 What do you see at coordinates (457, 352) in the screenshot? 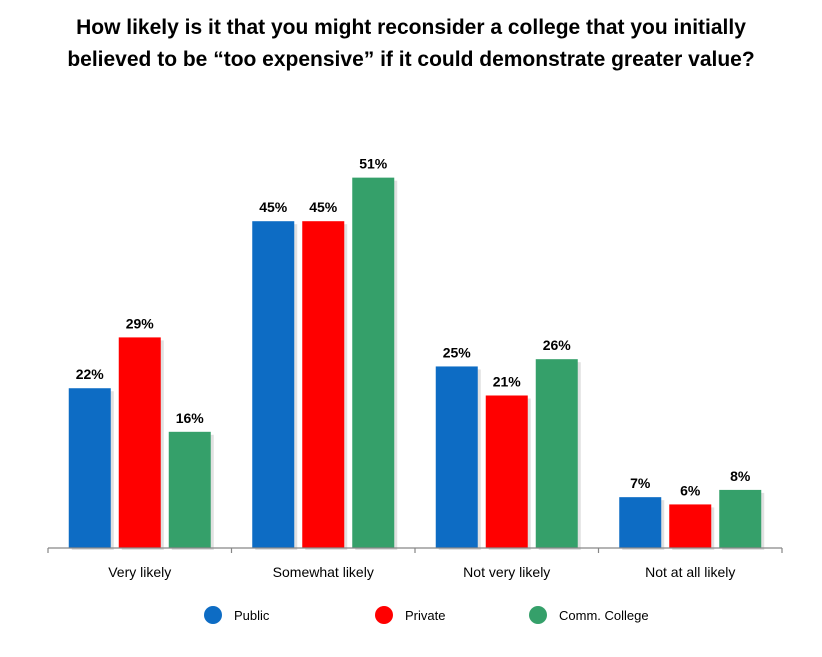
I see `value-label-public-not-very-likely: 25%` at bounding box center [457, 352].